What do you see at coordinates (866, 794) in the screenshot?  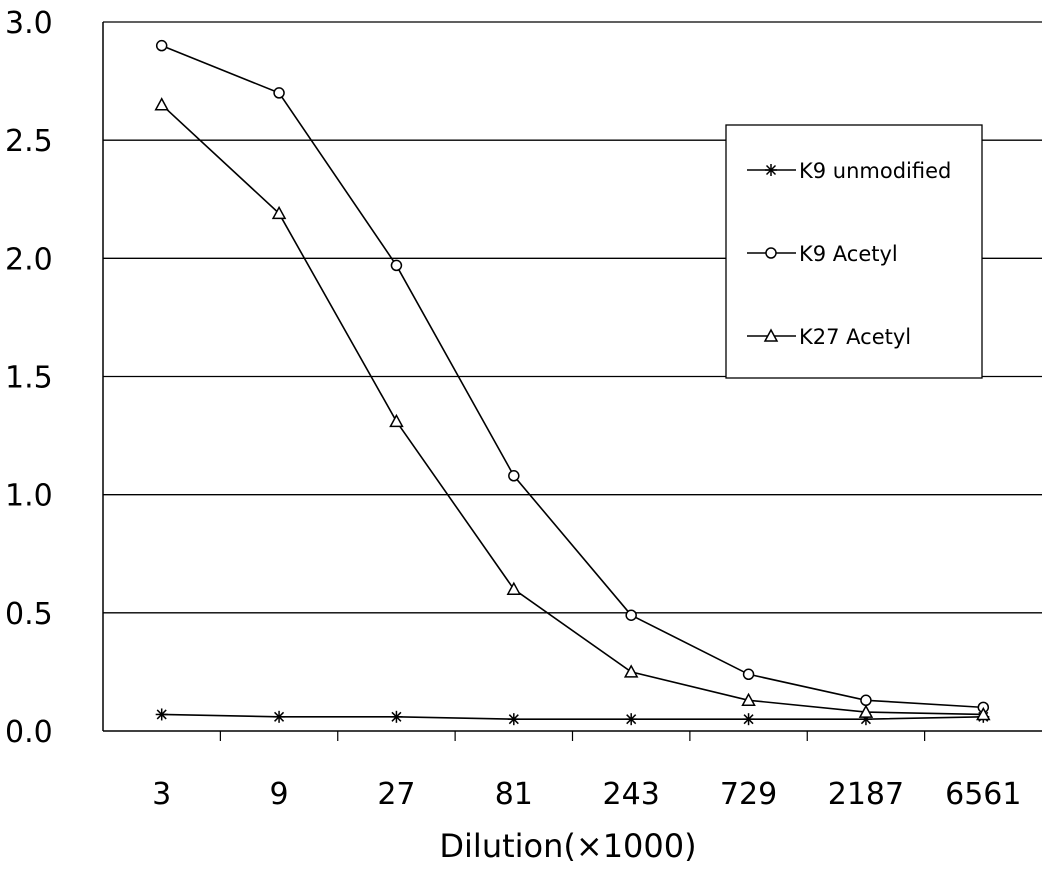 I see `x-tick-label: 2187` at bounding box center [866, 794].